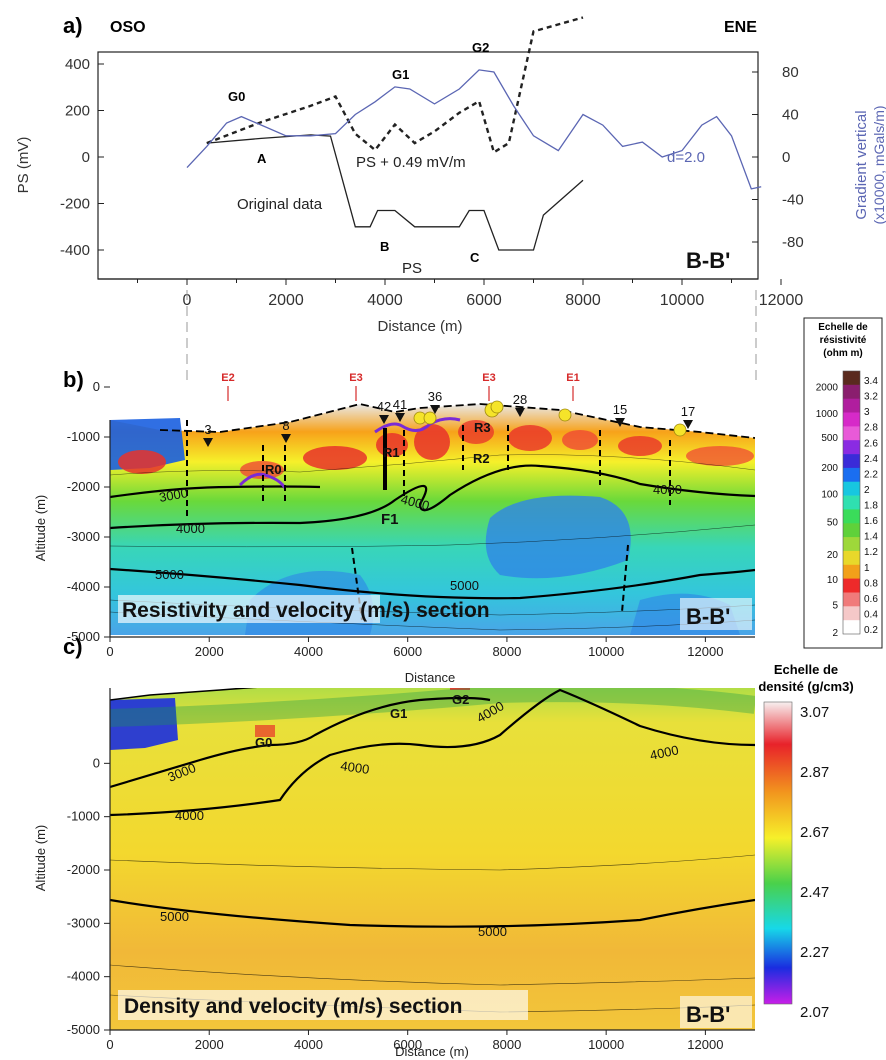  What do you see at coordinates (73, 646) in the screenshot?
I see `panel-c-letter: c)` at bounding box center [73, 646].